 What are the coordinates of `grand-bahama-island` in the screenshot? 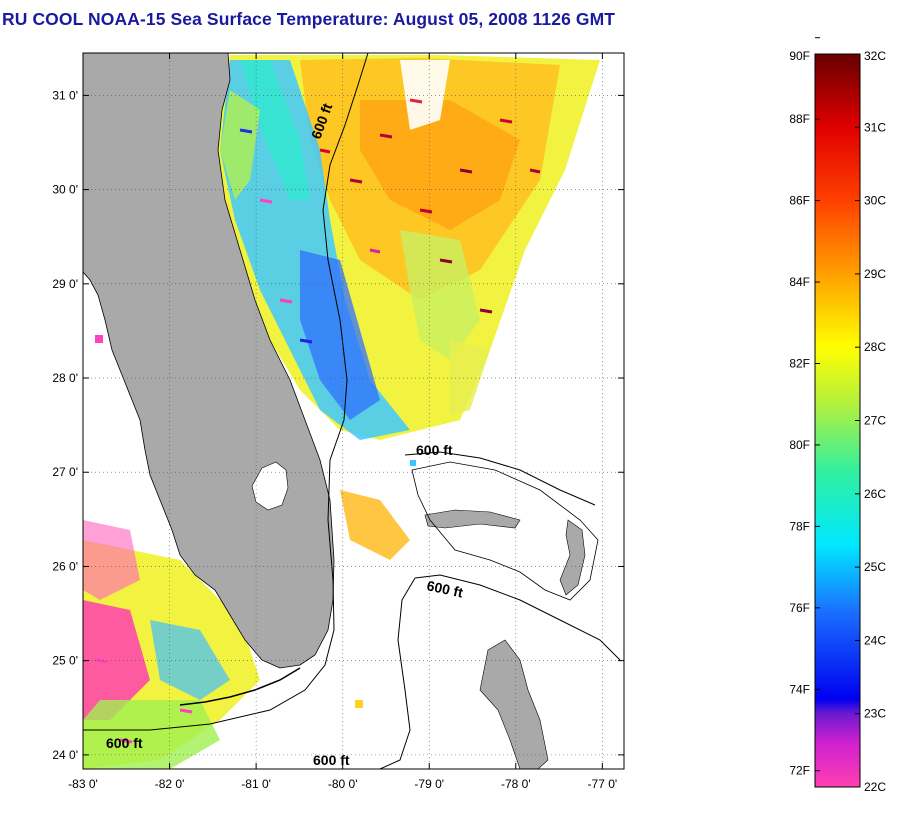 It's located at (472, 519).